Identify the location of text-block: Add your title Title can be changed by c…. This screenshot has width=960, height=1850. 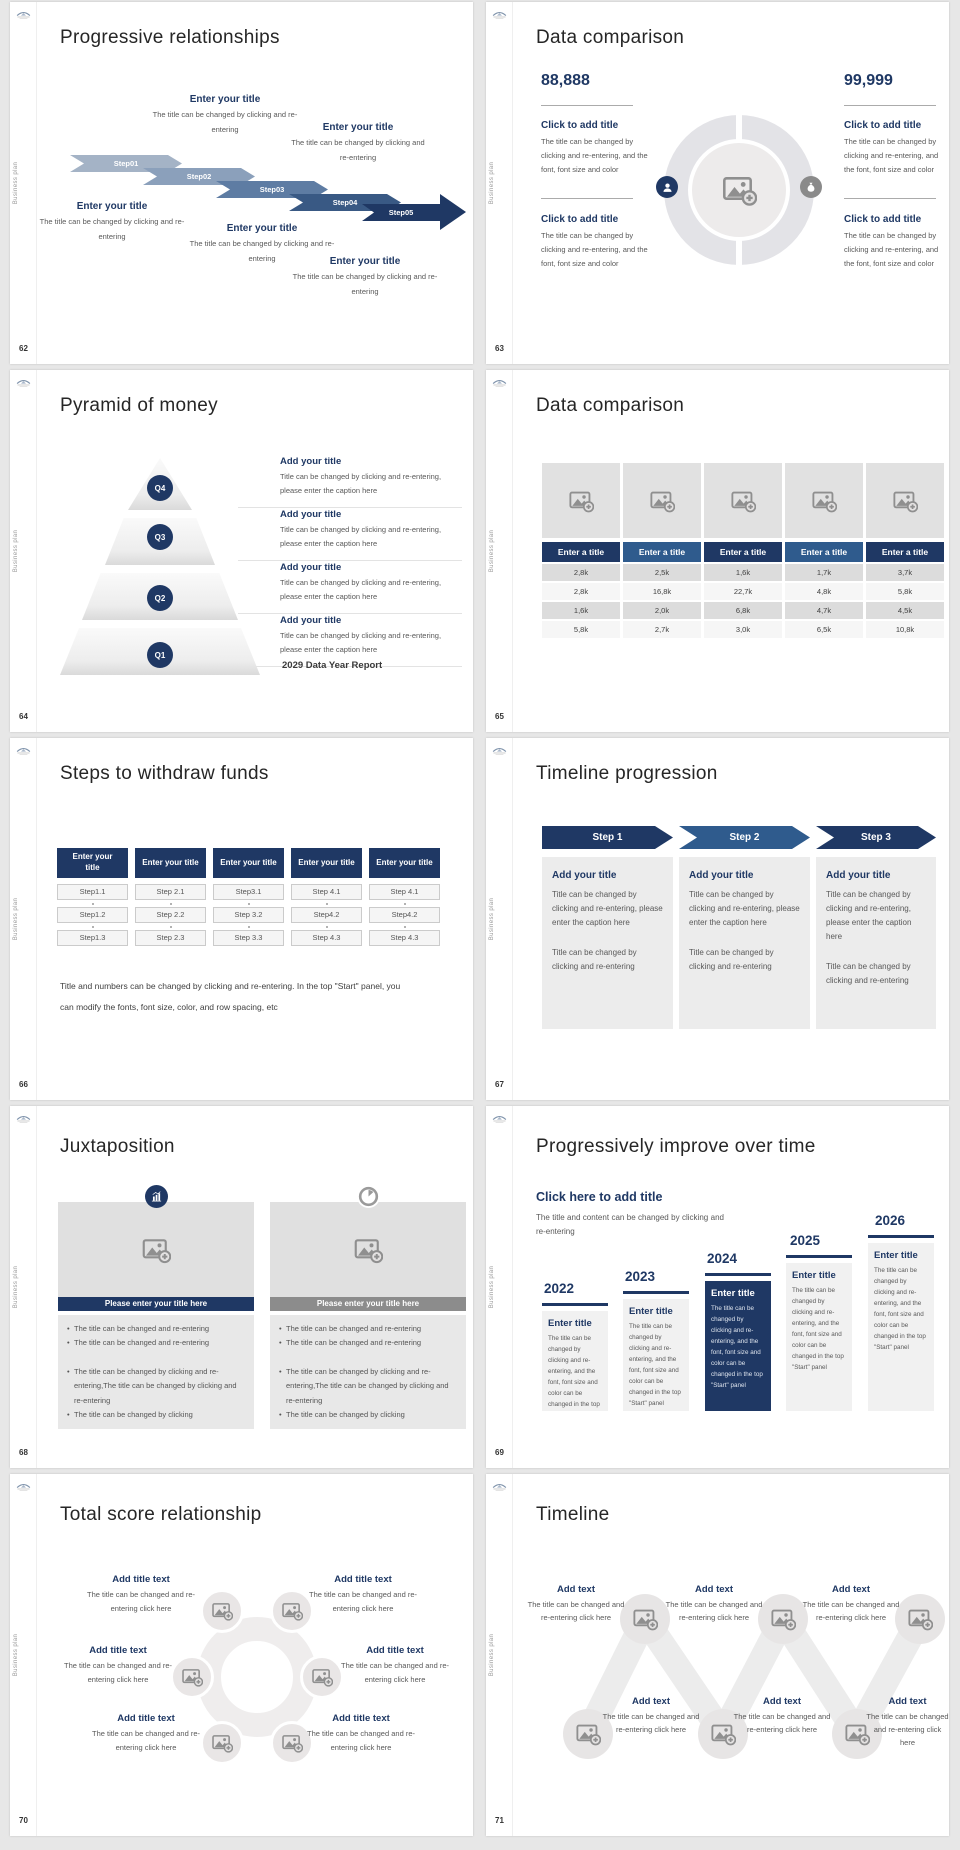
(371, 635).